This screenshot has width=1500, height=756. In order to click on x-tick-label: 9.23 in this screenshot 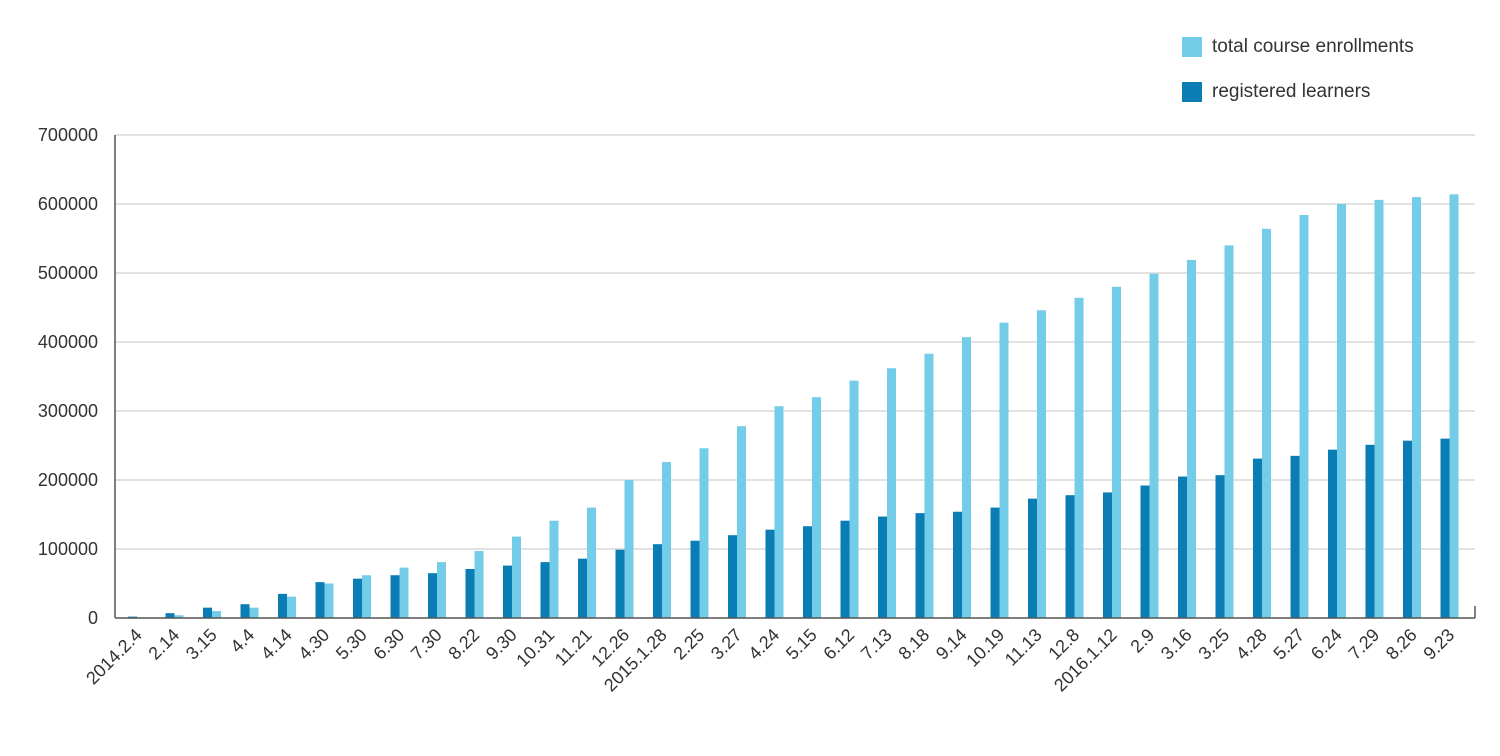, I will do `click(1438, 644)`.